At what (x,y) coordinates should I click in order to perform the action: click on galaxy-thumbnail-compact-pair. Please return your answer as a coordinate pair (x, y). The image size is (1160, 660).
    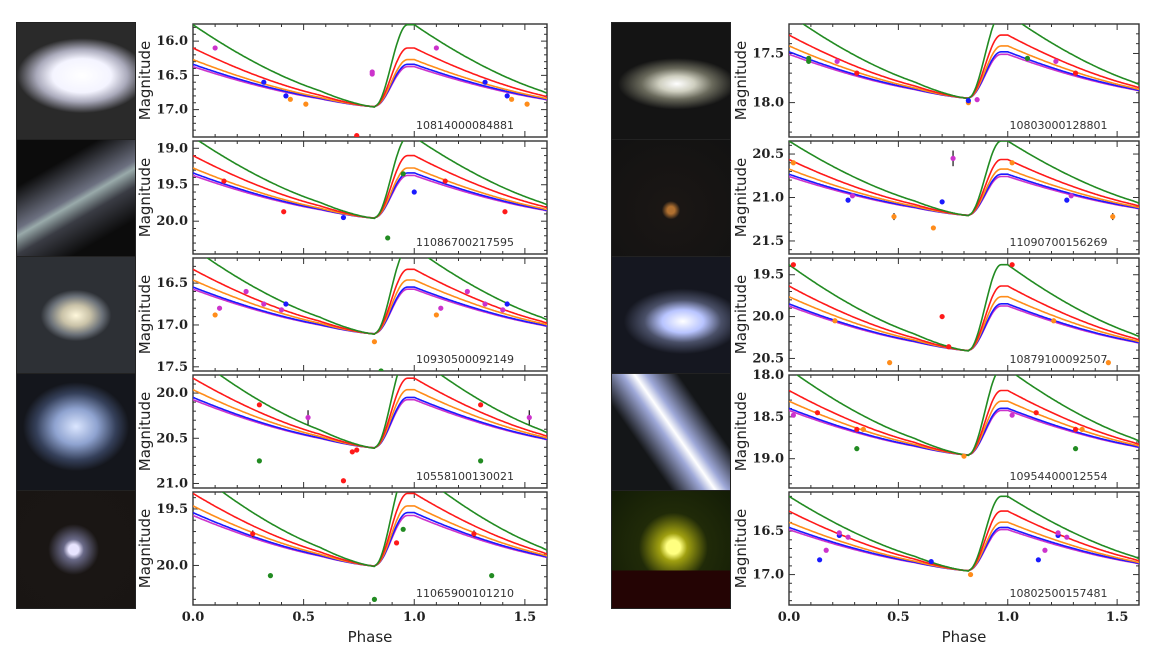
    Looking at the image, I should click on (76, 549).